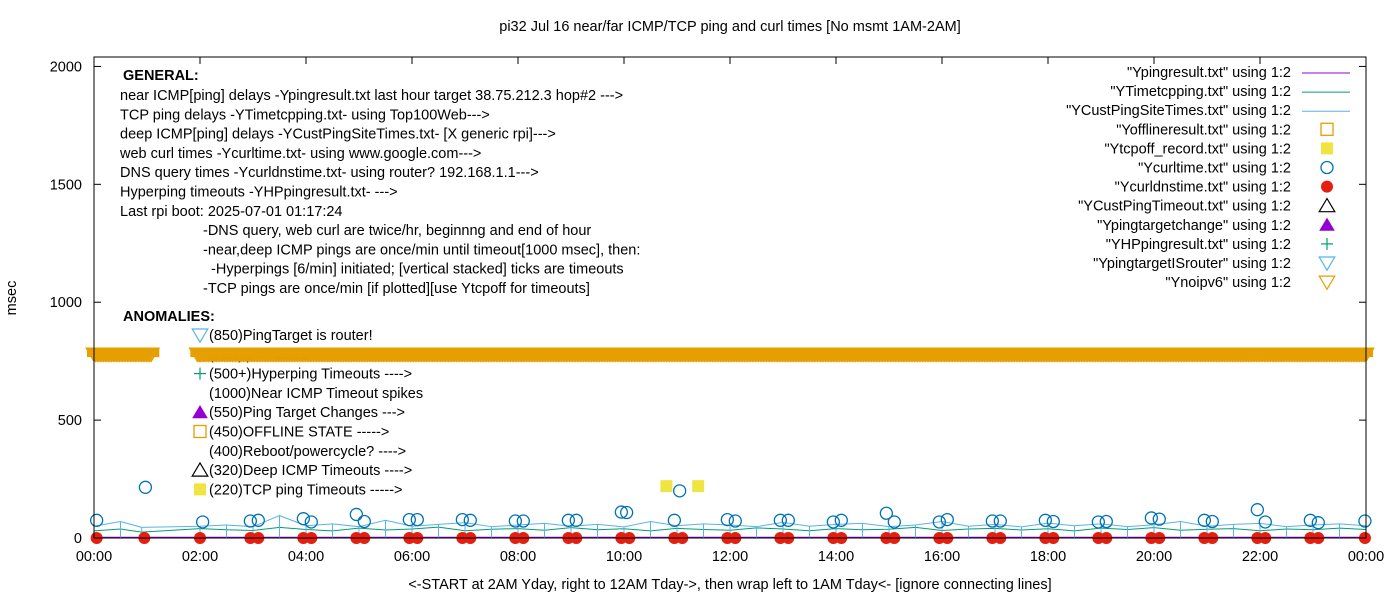 The width and height of the screenshot is (1400, 600). I want to click on x-tick-label: 12:00, so click(730, 557).